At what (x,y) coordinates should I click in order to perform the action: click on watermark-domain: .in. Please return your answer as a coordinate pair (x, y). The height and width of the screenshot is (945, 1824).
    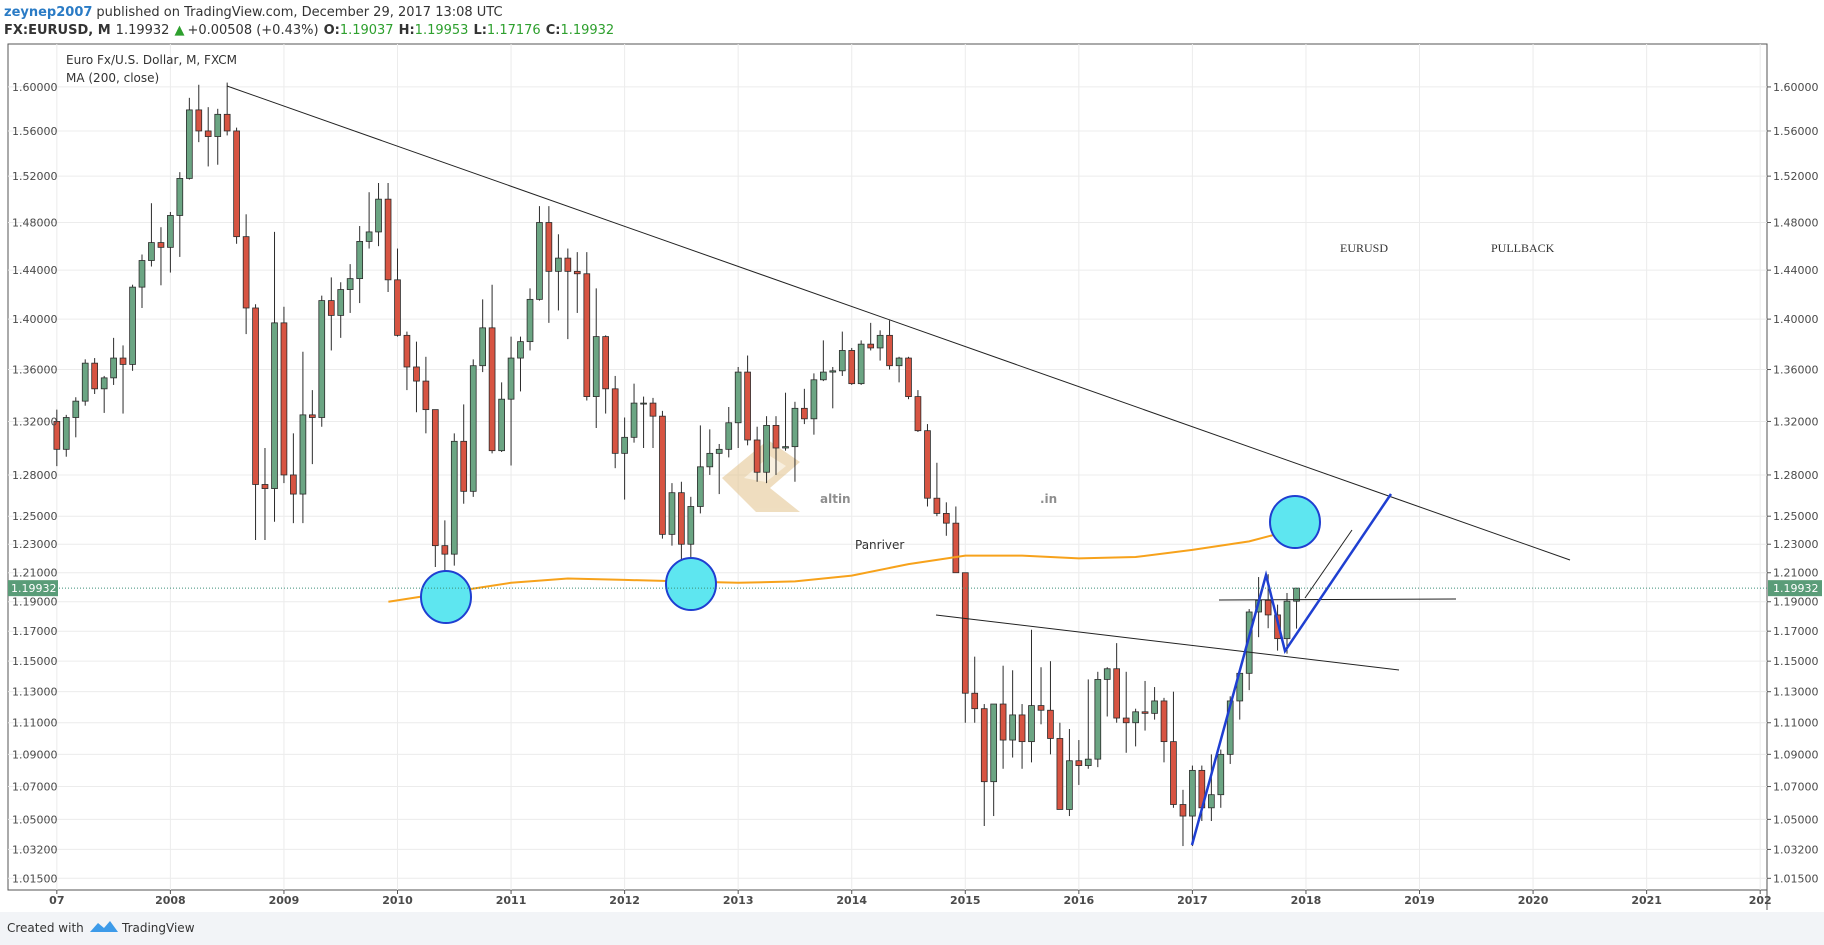
    Looking at the image, I should click on (1048, 499).